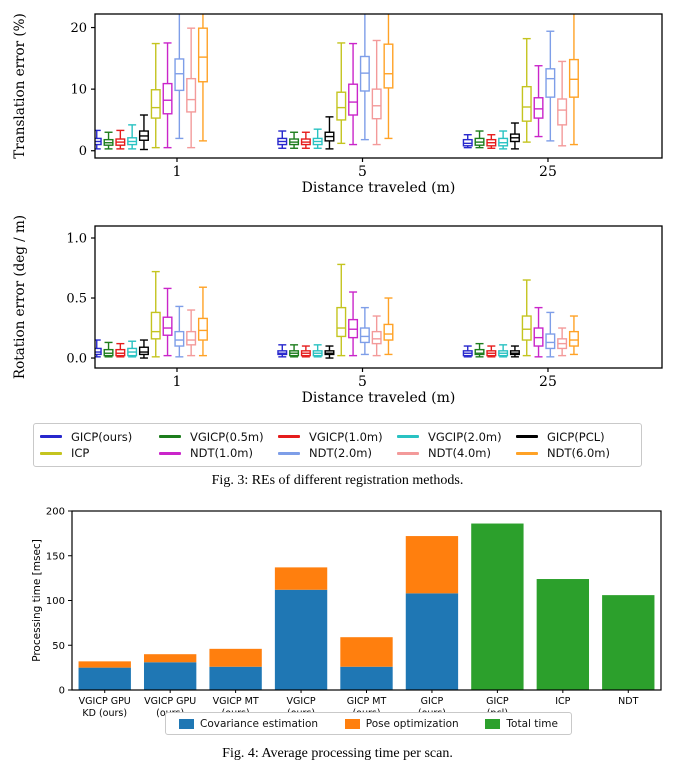  I want to click on y-tick-label: 0.5, so click(76, 299).